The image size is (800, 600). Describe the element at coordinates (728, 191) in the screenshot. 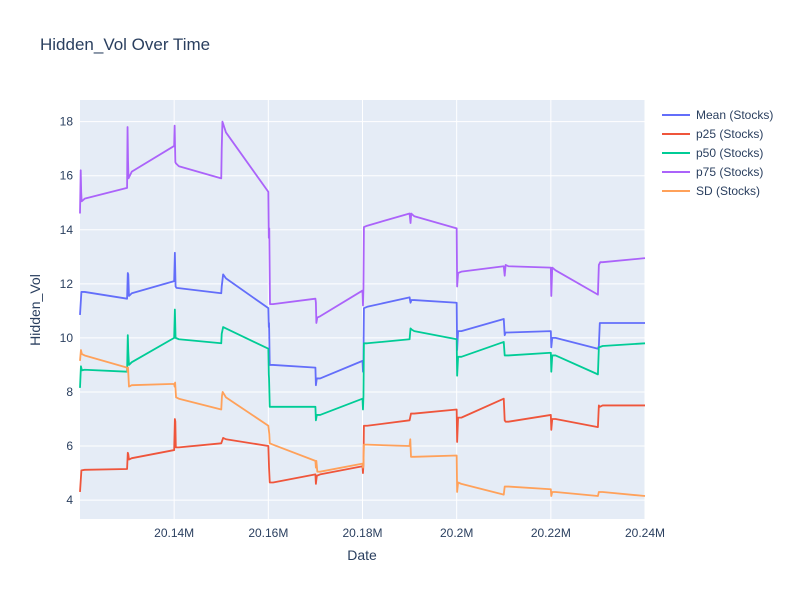

I see `legend-item-label: SD (Stocks)` at that location.